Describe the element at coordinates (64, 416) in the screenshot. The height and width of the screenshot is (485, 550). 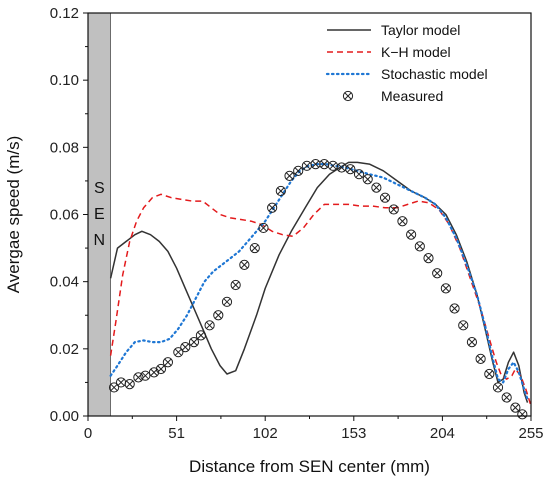
I see `y-tick-label: 0.00` at that location.